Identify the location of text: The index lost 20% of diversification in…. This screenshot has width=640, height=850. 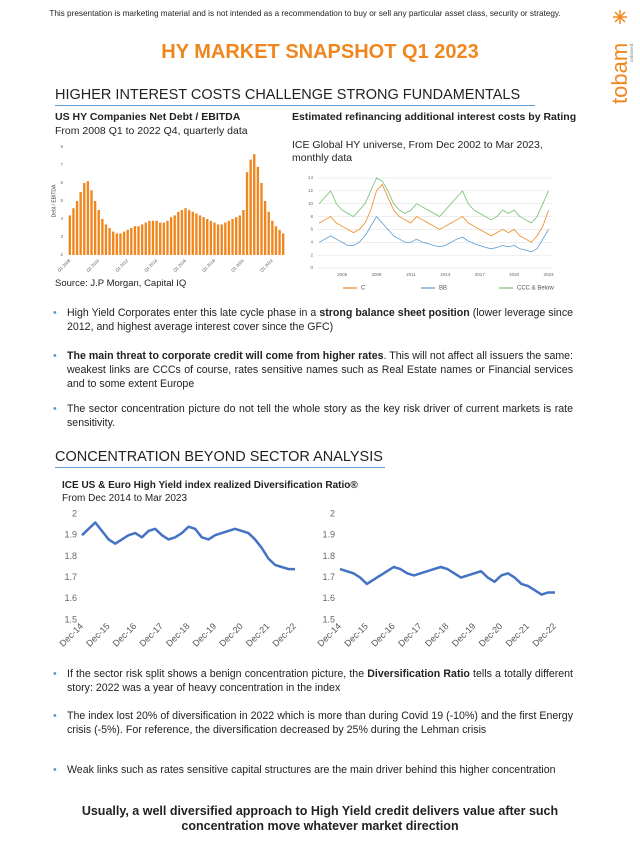
(320, 723).